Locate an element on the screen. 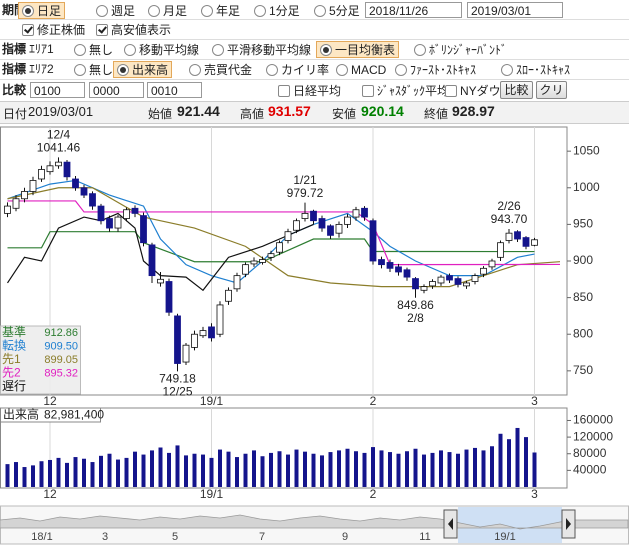  radio-option: 移動平均線 is located at coordinates (161, 49).